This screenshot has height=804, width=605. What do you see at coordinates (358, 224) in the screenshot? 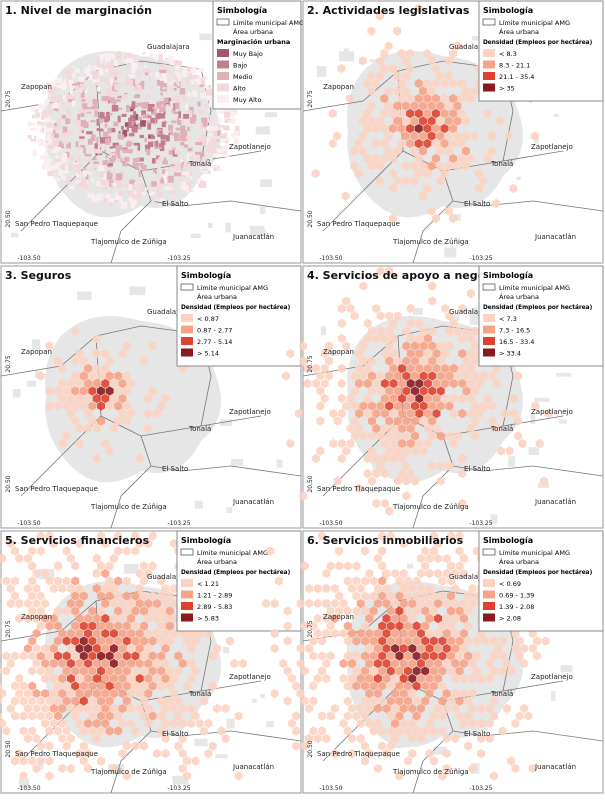
I see `place-label: San Pedro Tlaquepaque` at bounding box center [358, 224].